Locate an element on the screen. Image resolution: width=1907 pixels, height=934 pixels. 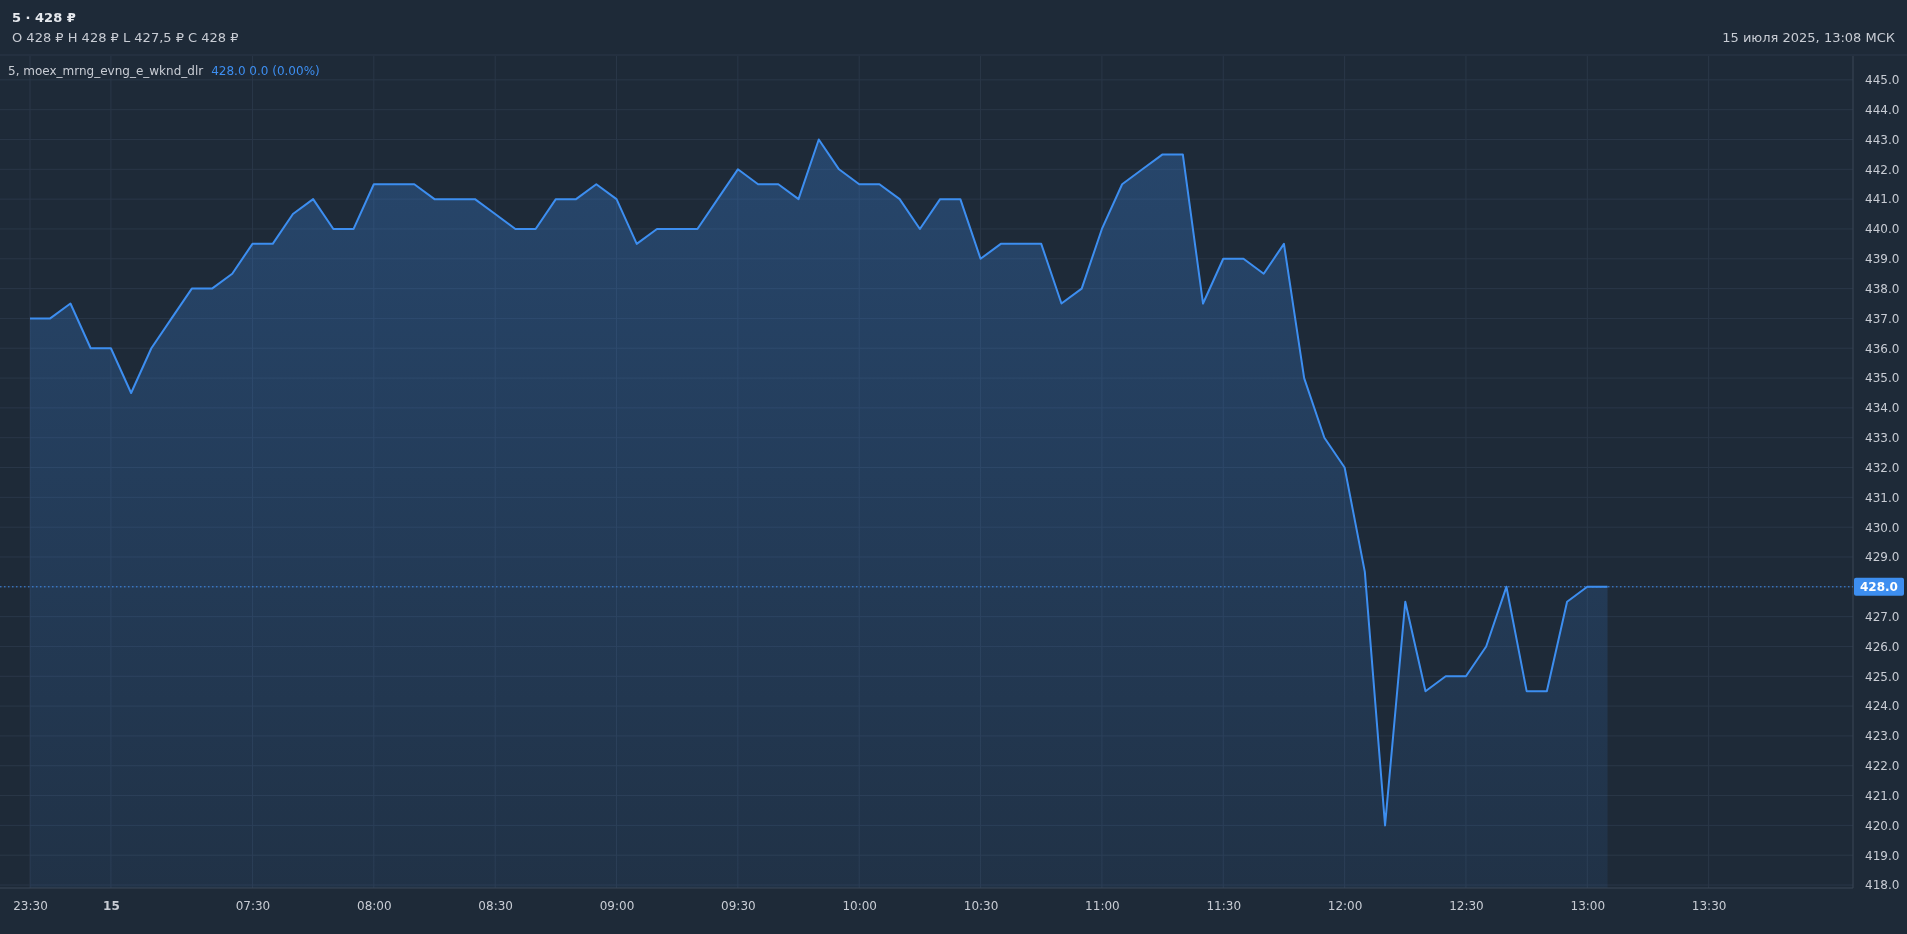
y-tick-label: 430.0 is located at coordinates (1882, 527).